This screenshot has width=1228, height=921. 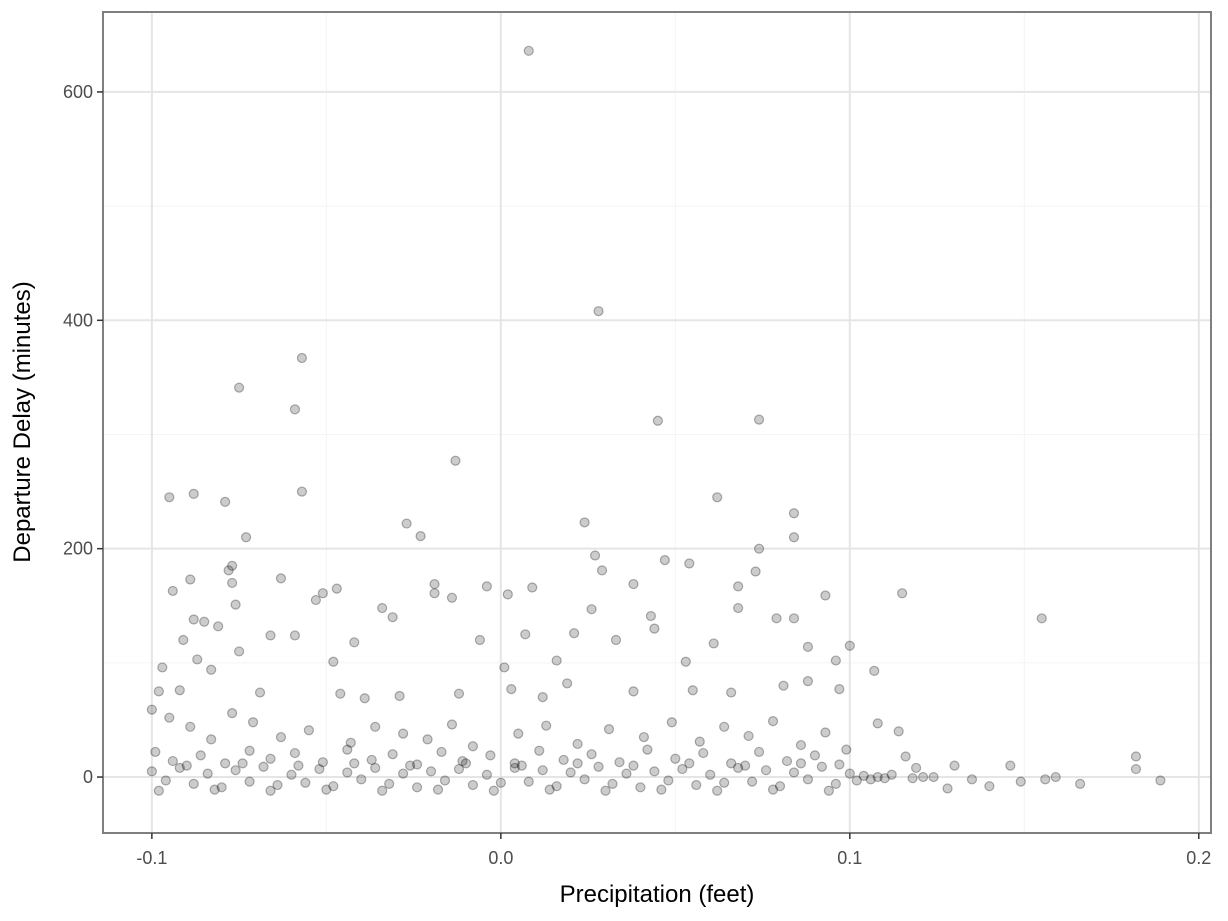 What do you see at coordinates (83, 434) in the screenshot?
I see `y-axis: 0 200 400 600` at bounding box center [83, 434].